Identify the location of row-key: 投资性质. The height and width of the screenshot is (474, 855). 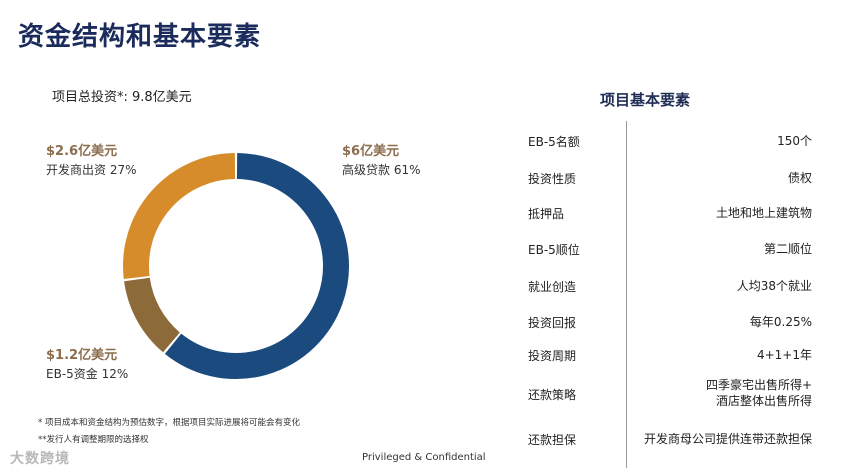
(552, 179).